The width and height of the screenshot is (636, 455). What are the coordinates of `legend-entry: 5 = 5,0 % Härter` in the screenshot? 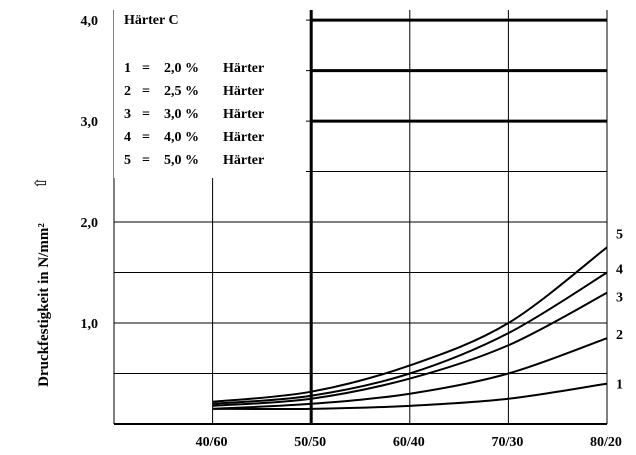 It's located at (194, 160).